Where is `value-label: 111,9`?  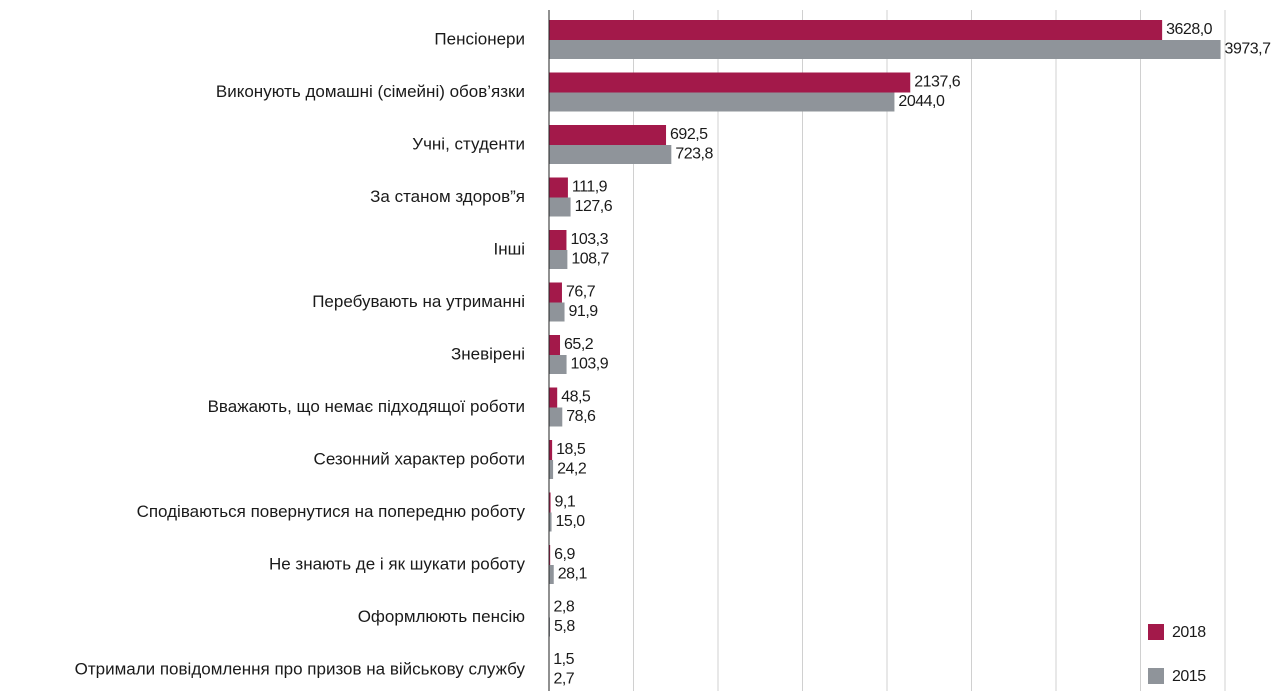 value-label: 111,9 is located at coordinates (590, 187).